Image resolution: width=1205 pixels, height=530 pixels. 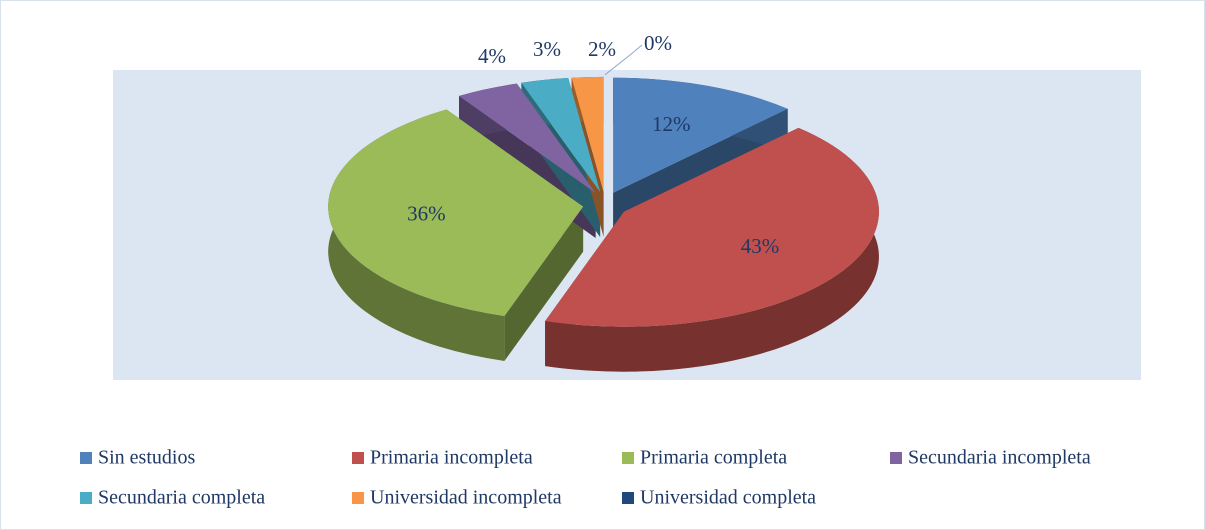 I want to click on data-label: 4%, so click(x=492, y=56).